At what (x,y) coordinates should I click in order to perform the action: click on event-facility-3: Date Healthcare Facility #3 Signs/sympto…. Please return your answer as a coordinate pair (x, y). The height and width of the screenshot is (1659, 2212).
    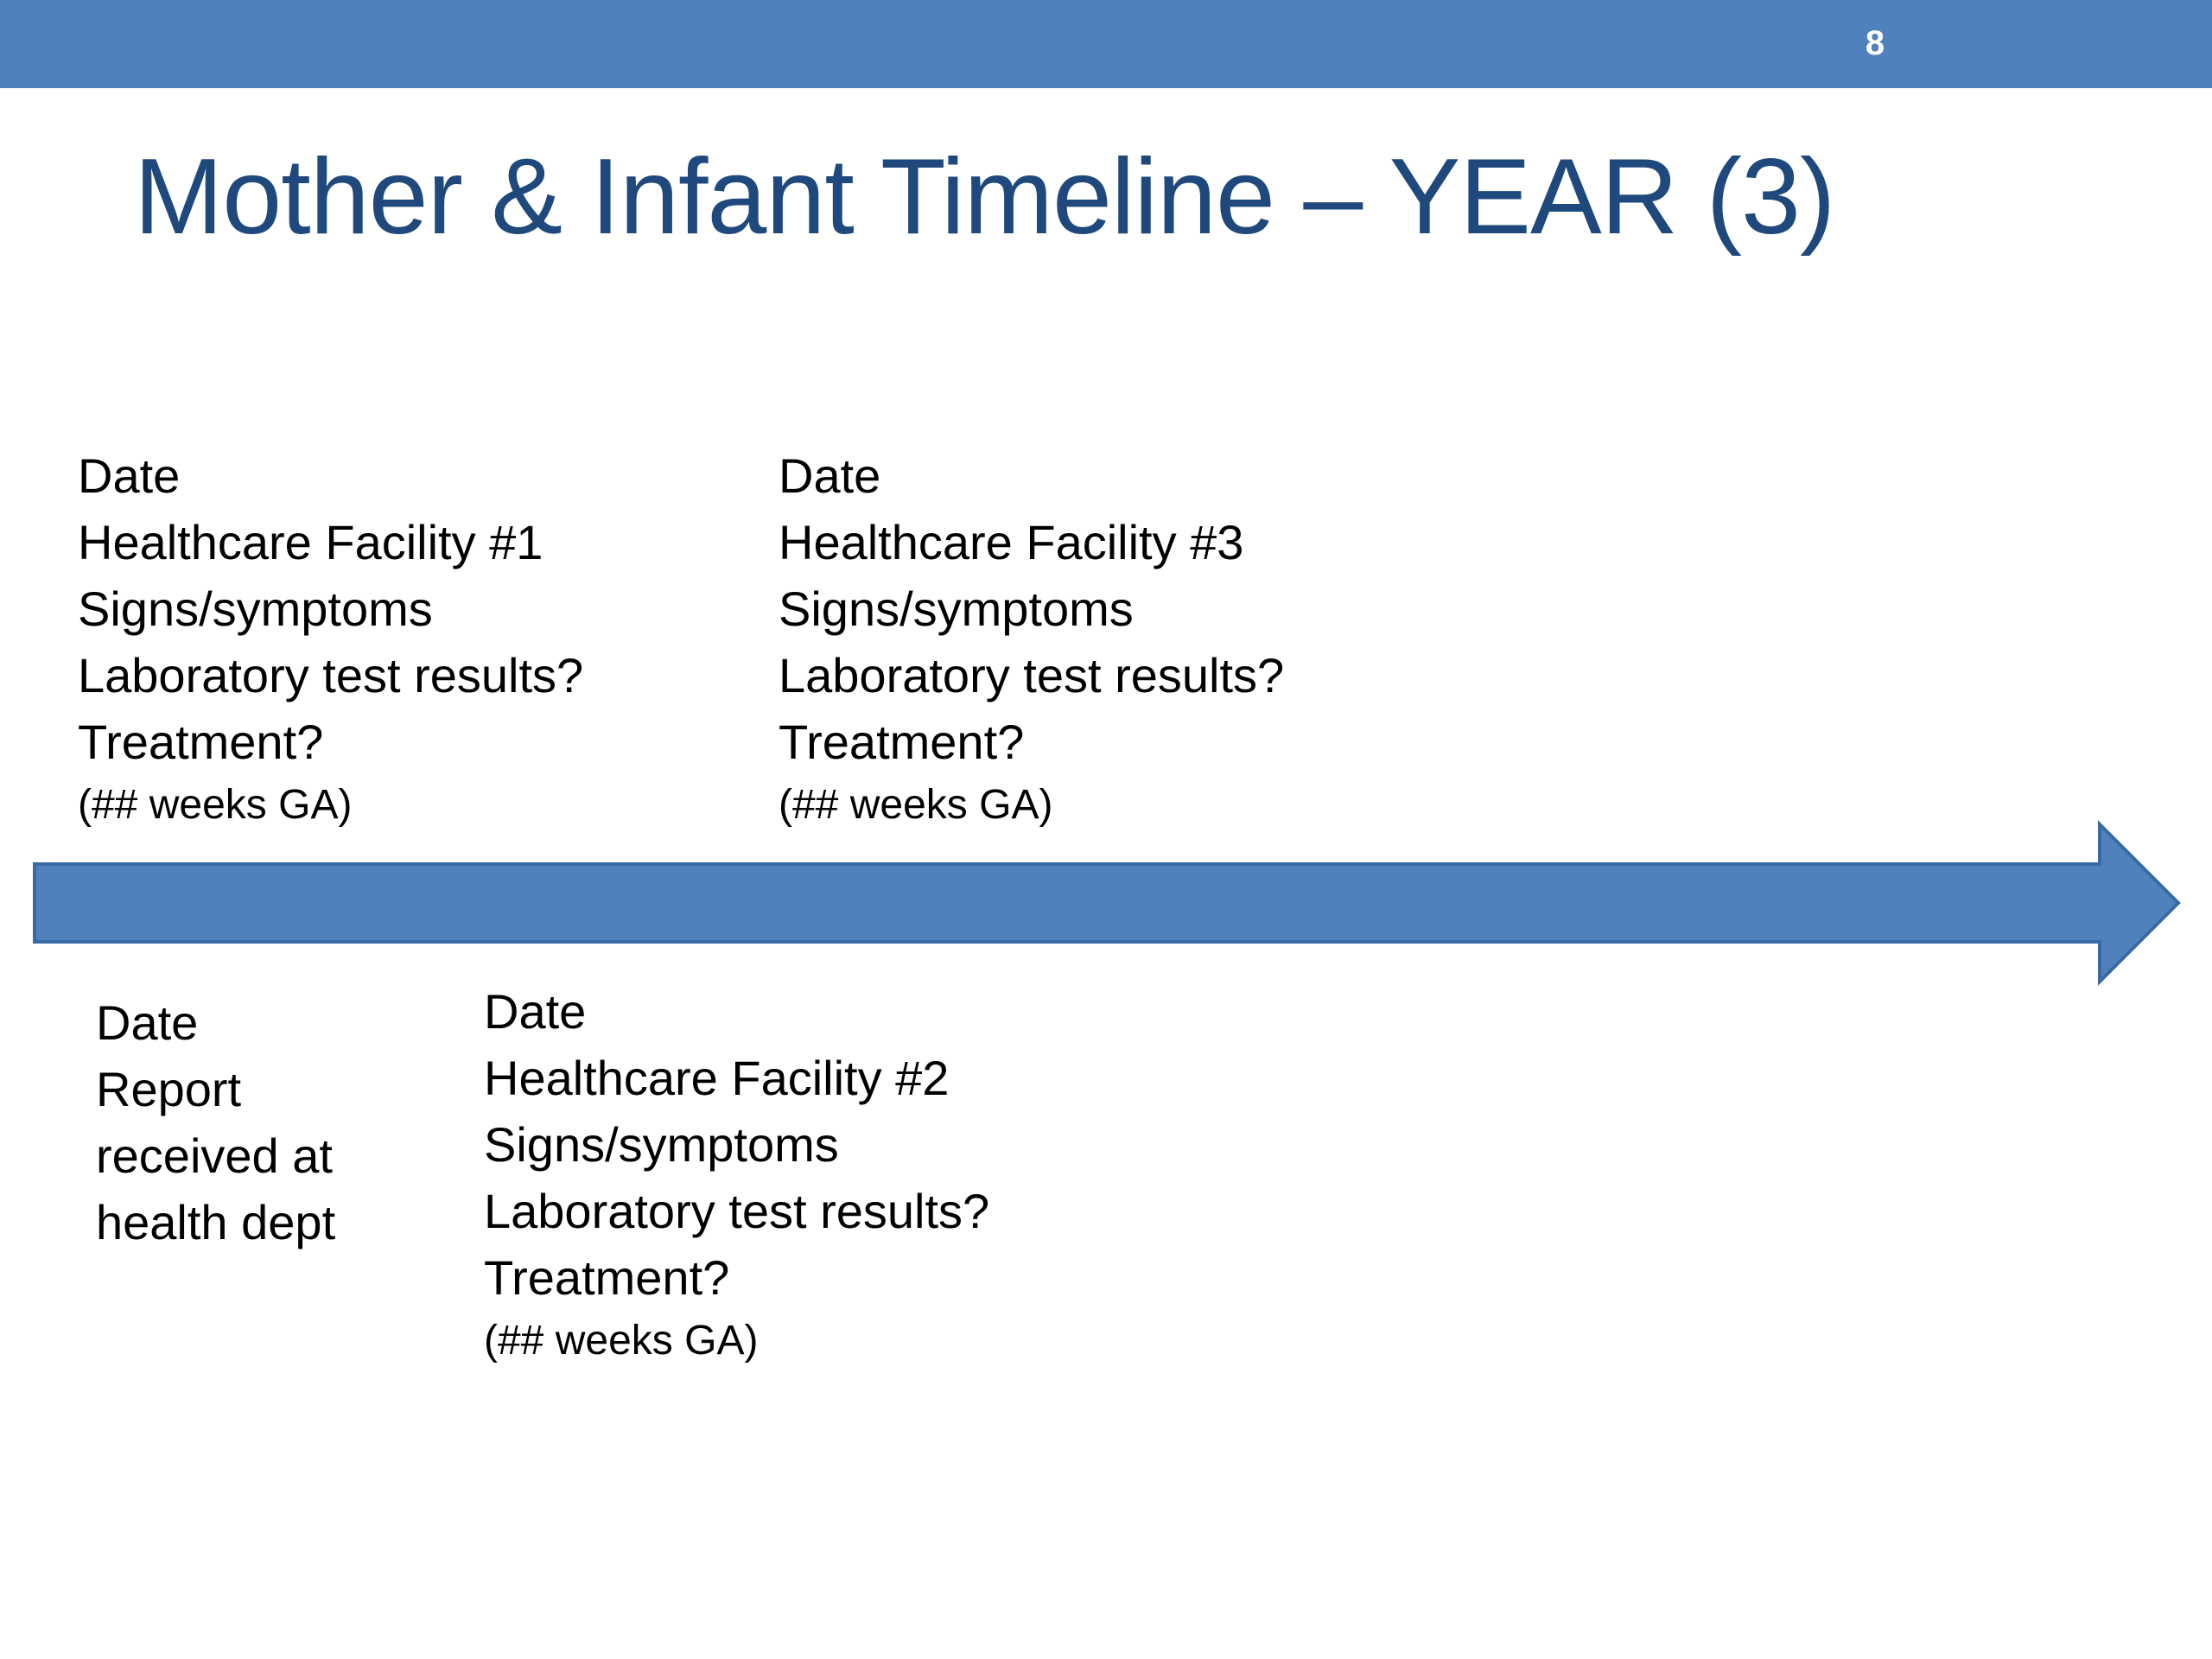
    Looking at the image, I should click on (1031, 639).